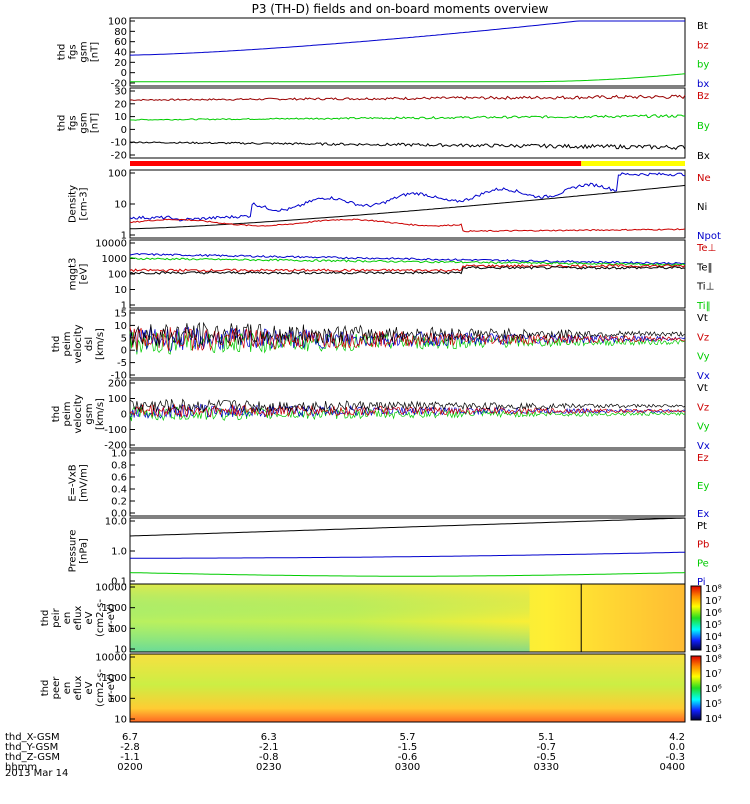 This screenshot has height=804, width=750. Describe the element at coordinates (124, 338) in the screenshot. I see `ytick-label: 5` at that location.